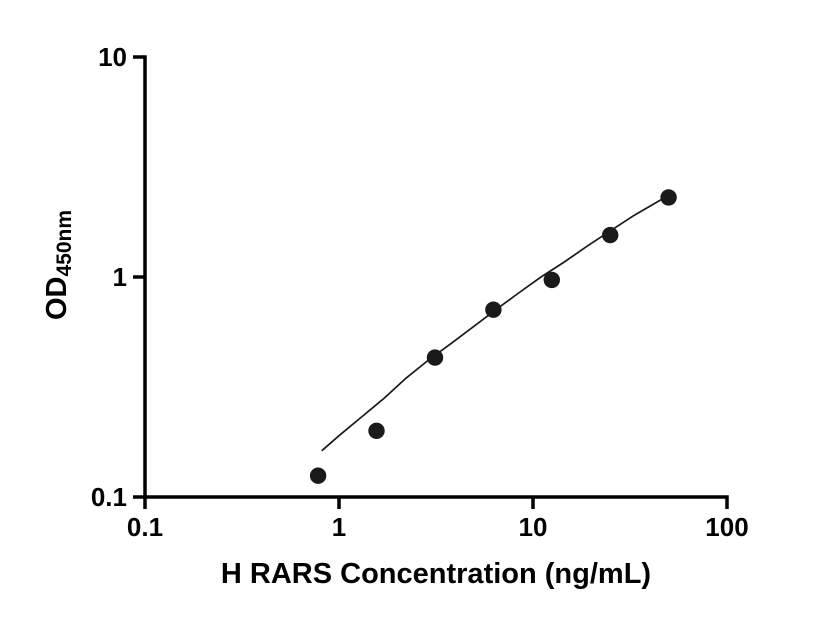 The image size is (816, 640). What do you see at coordinates (120, 277) in the screenshot?
I see `y-tick-label: 1` at bounding box center [120, 277].